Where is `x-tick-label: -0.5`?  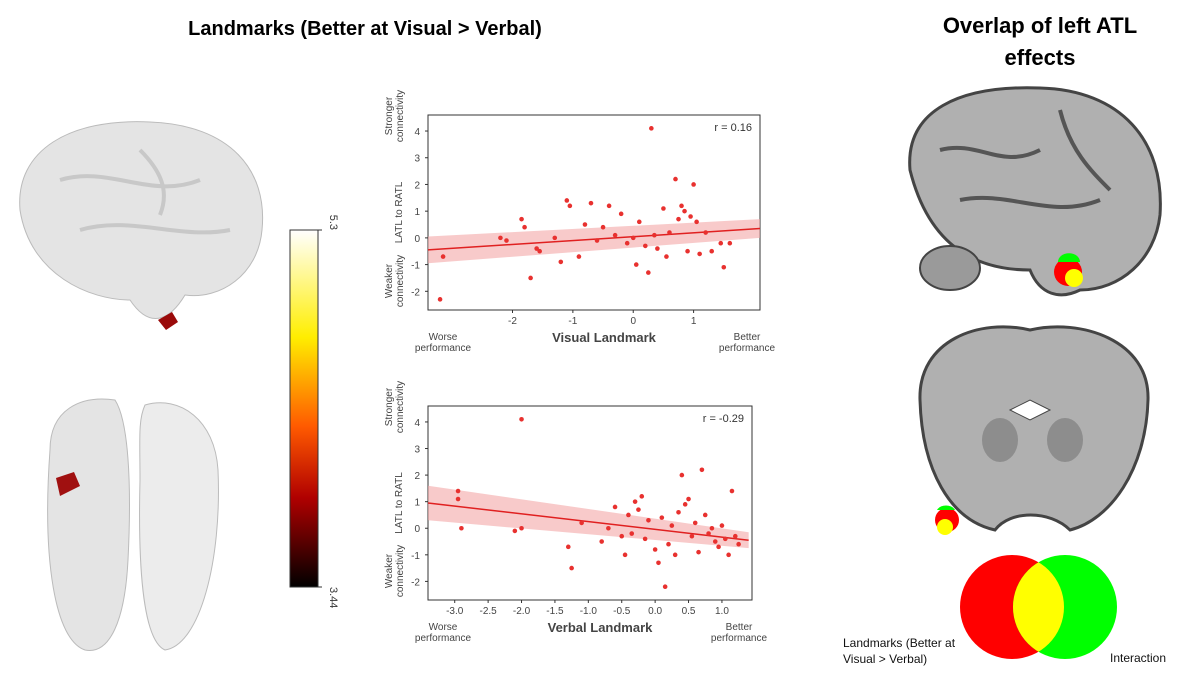 x-tick-label: -0.5 is located at coordinates (622, 611).